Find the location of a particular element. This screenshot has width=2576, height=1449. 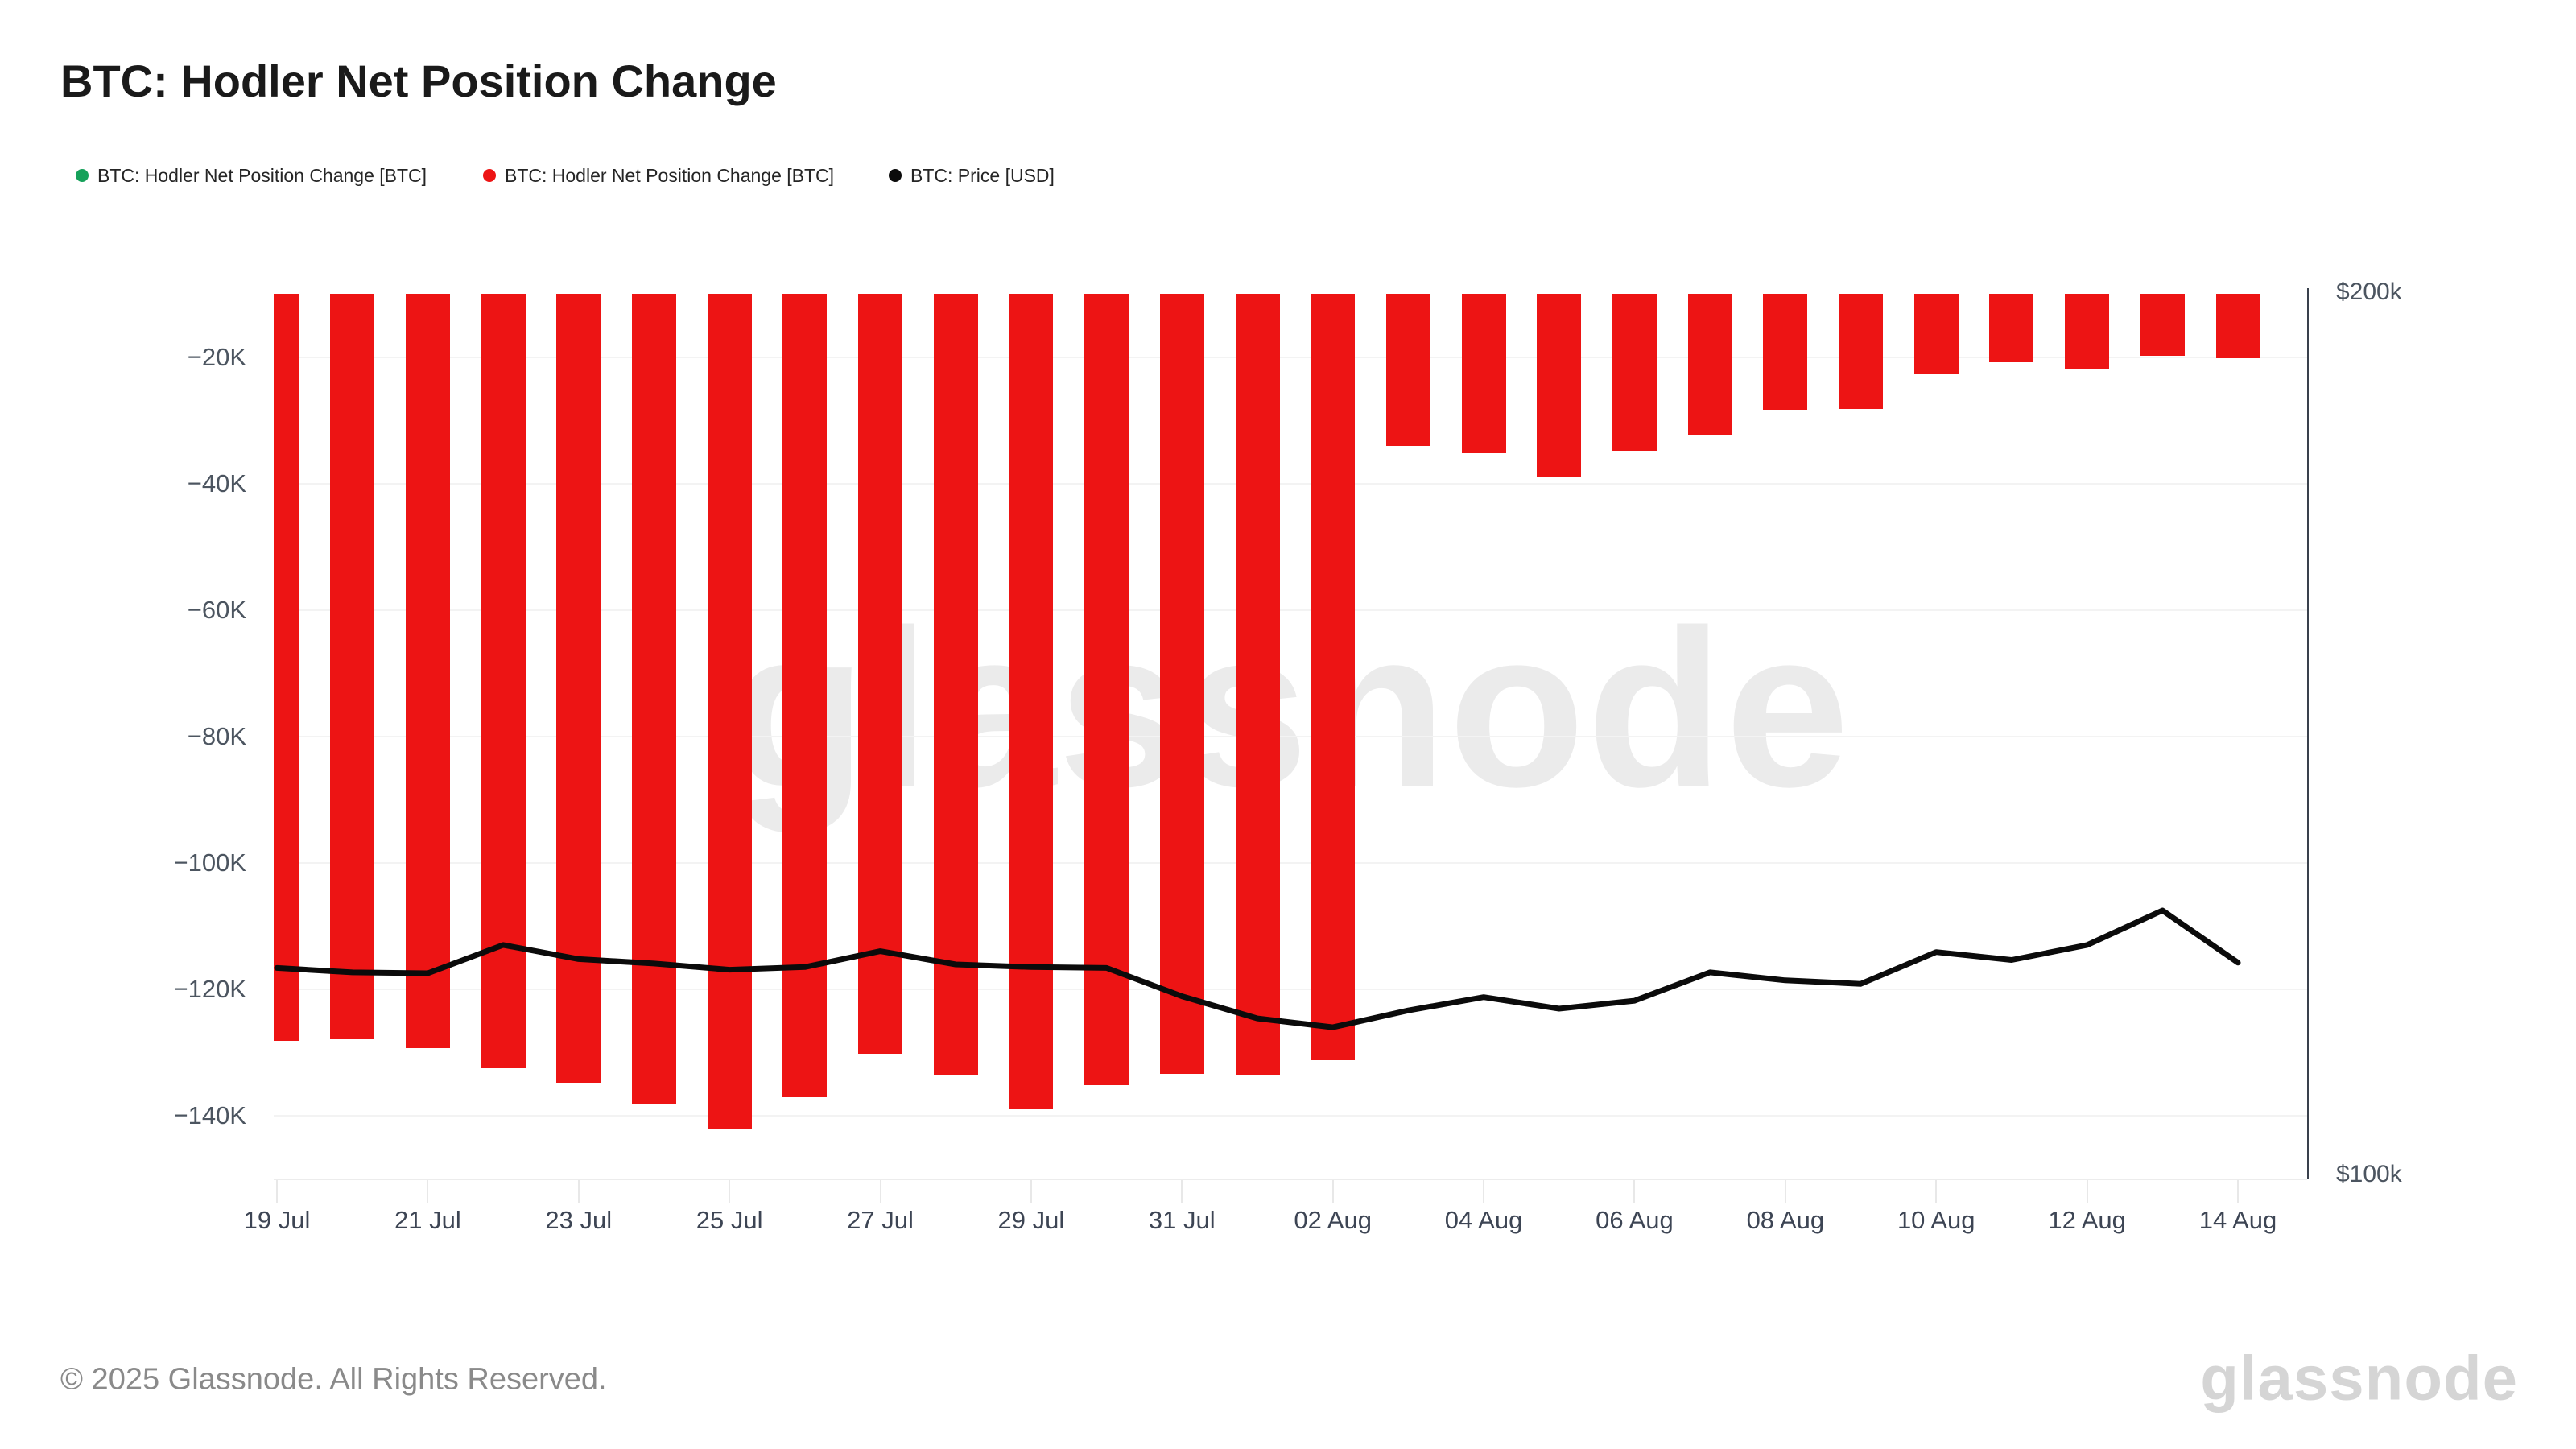

x-axis-label: 29 Jul is located at coordinates (1031, 1220).